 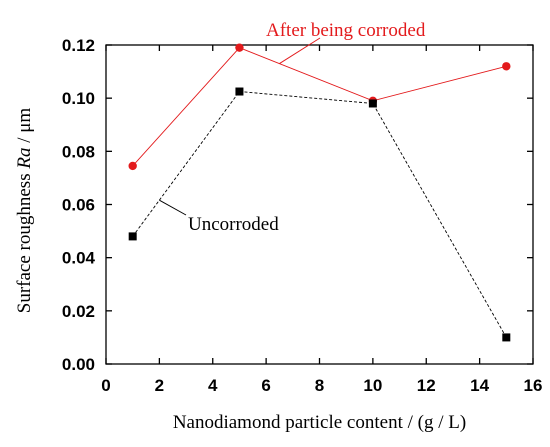 I want to click on x-tick-label: 8, so click(x=319, y=385).